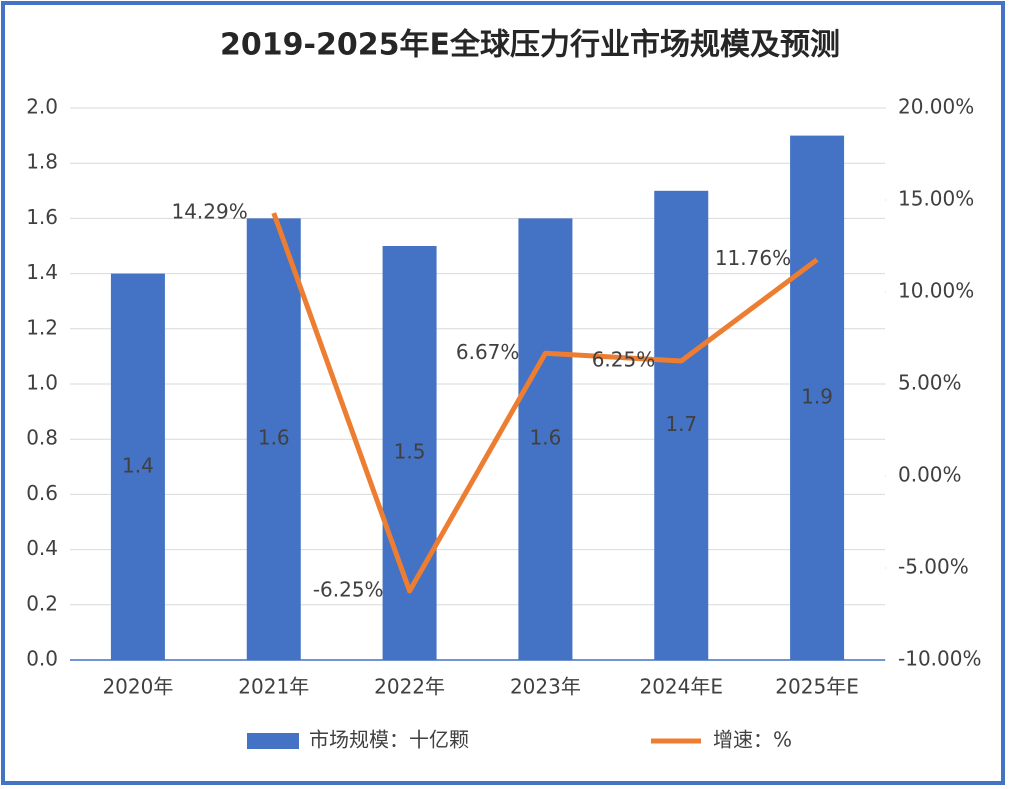 The width and height of the screenshot is (1009, 789). What do you see at coordinates (624, 360) in the screenshot?
I see `line-value-label: 6.25%` at bounding box center [624, 360].